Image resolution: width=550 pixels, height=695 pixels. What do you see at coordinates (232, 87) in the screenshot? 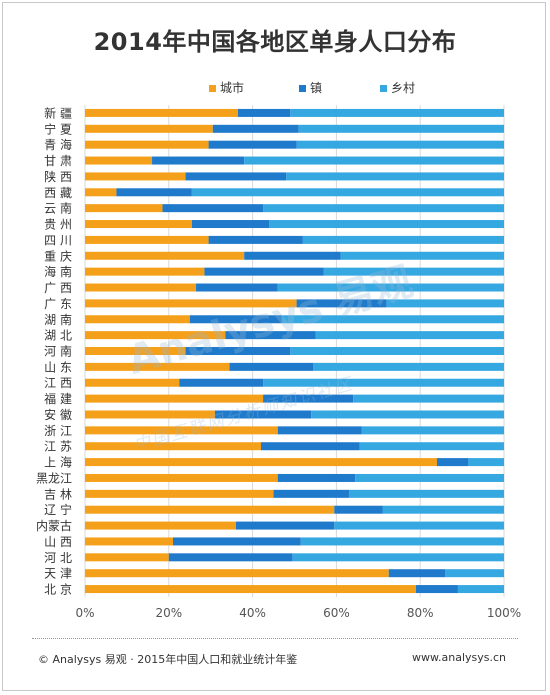
I see `legend-label: 城市` at bounding box center [232, 87].